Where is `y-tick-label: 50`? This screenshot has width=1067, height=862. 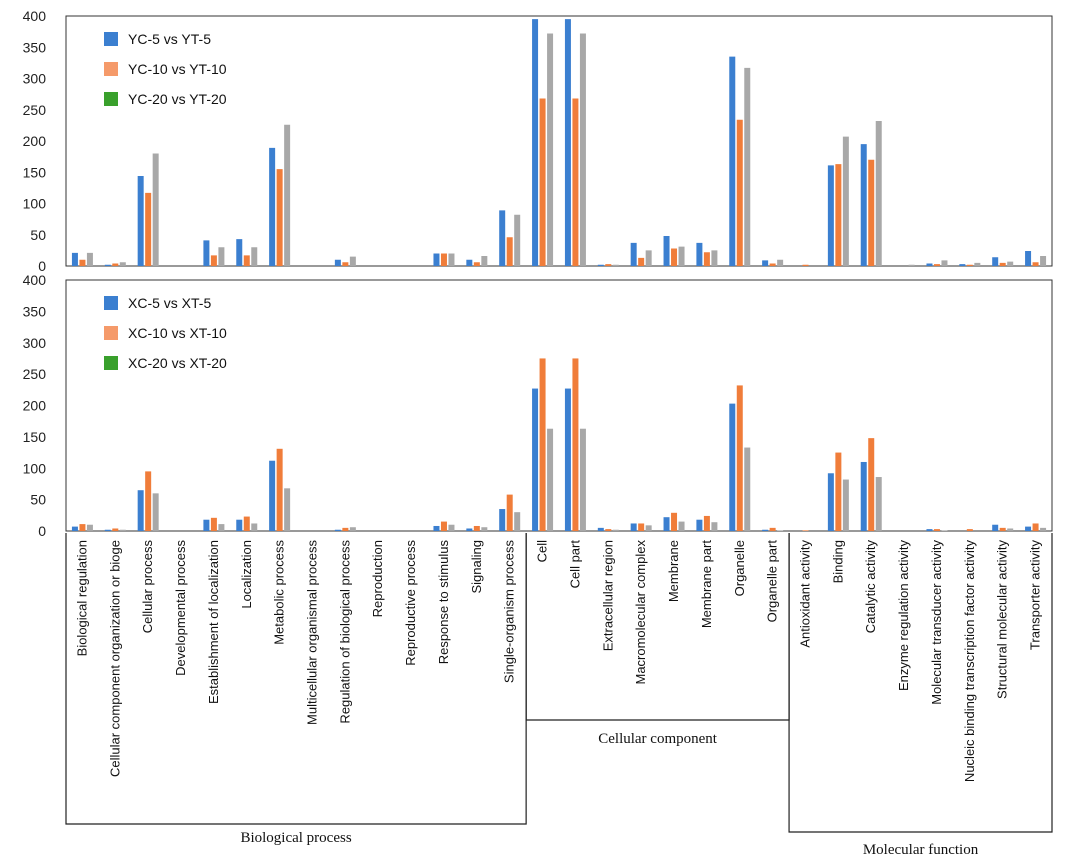
y-tick-label: 50 is located at coordinates (38, 235).